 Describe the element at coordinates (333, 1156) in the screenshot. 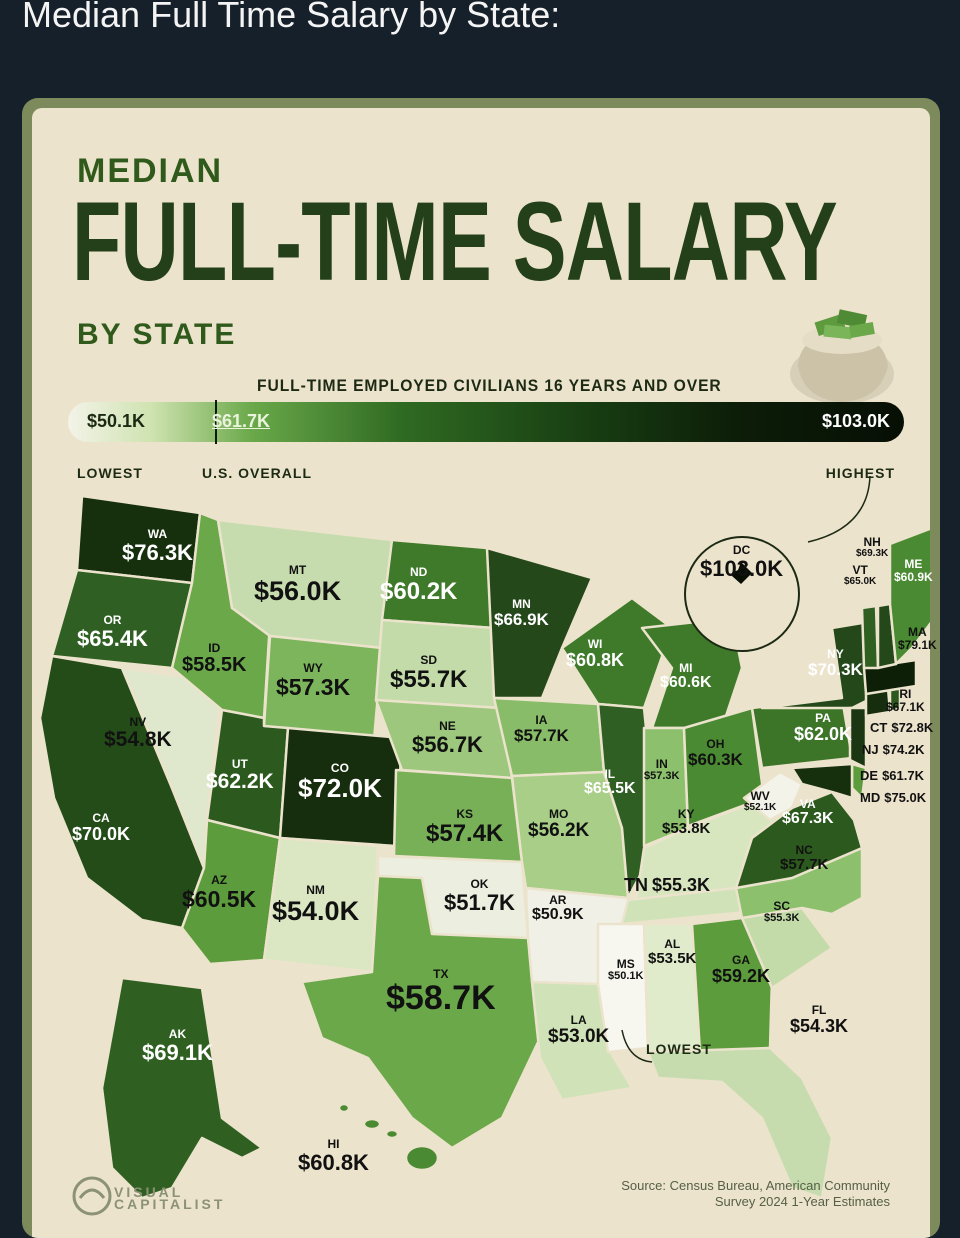

I see `state-label-hi: HI $60.8K` at that location.